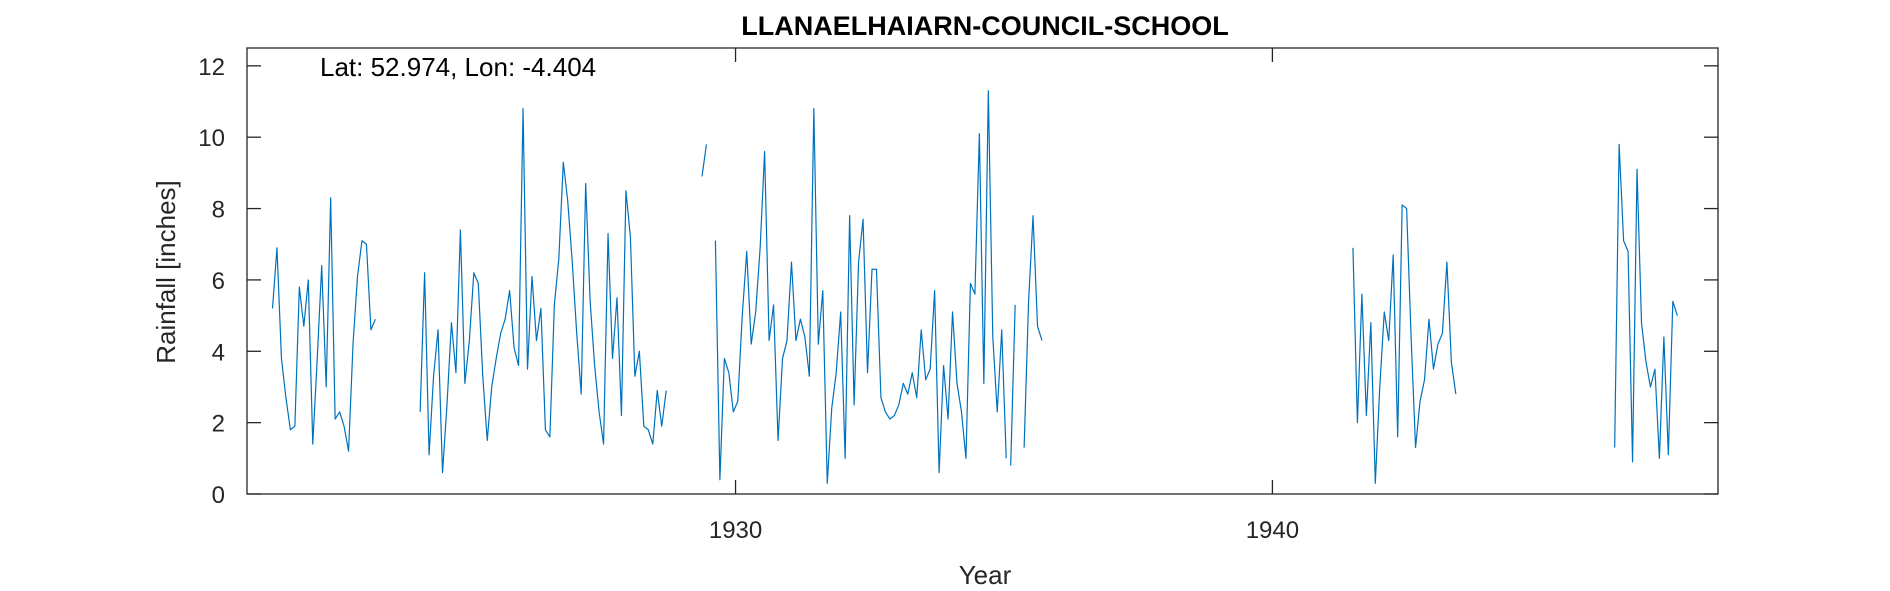  Describe the element at coordinates (1272, 530) in the screenshot. I see `x-tick-label: 1940` at that location.